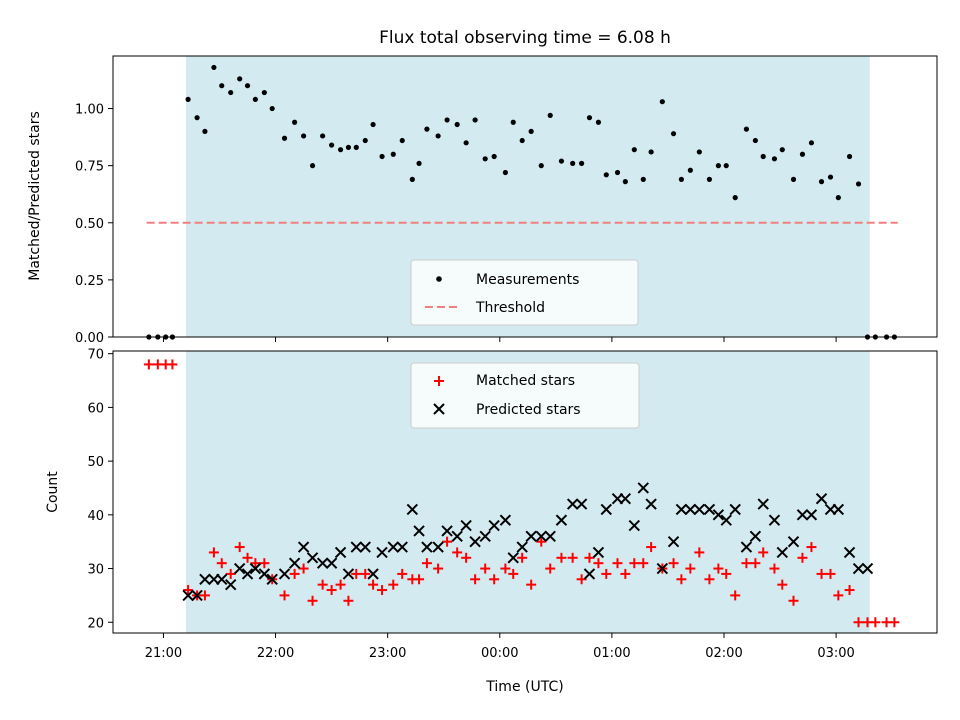  Describe the element at coordinates (35, 196) in the screenshot. I see `top-y-axis-label: Matched/Predicted stars` at that location.